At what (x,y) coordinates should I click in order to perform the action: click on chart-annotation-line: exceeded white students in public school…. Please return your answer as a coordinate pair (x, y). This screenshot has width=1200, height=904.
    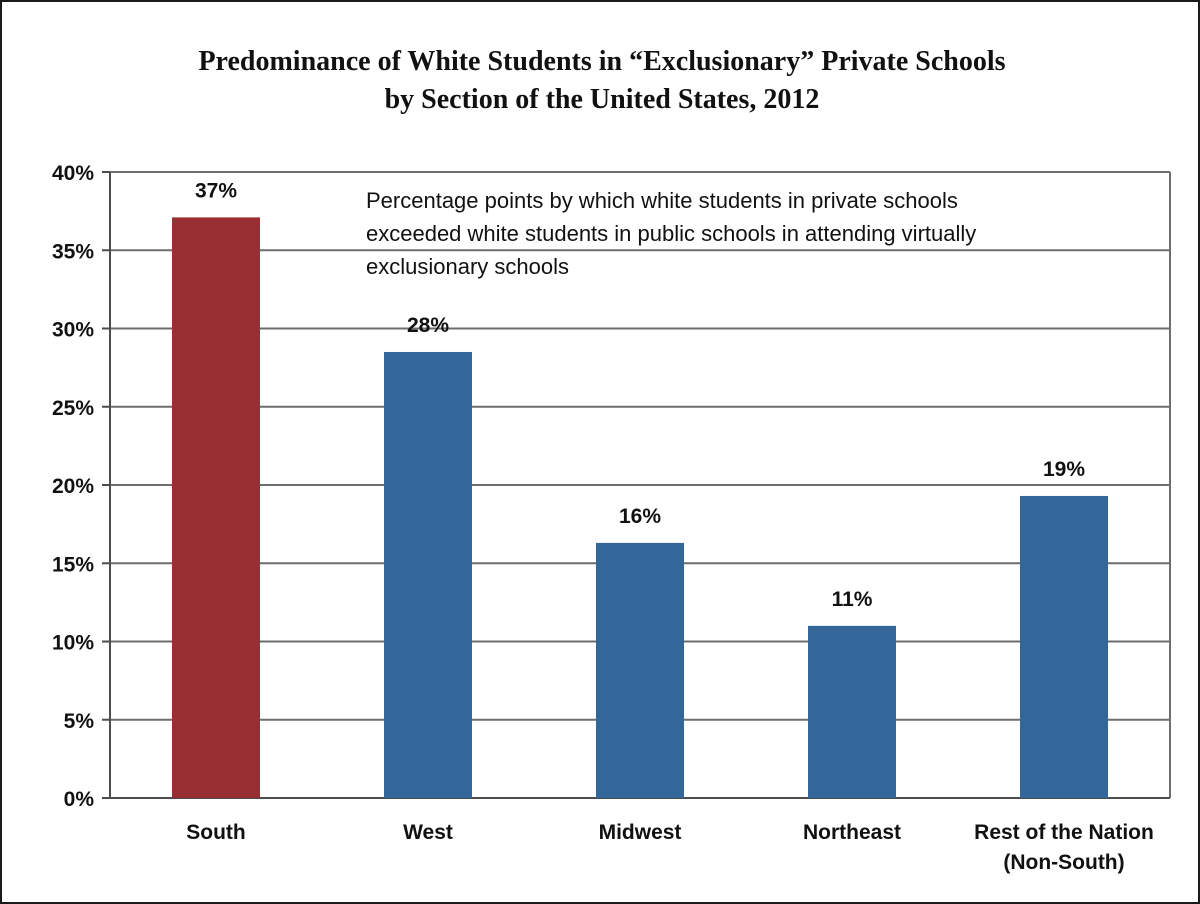
    Looking at the image, I should click on (671, 233).